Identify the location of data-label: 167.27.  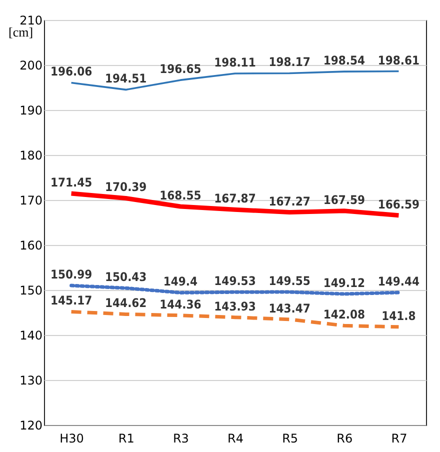
(289, 201).